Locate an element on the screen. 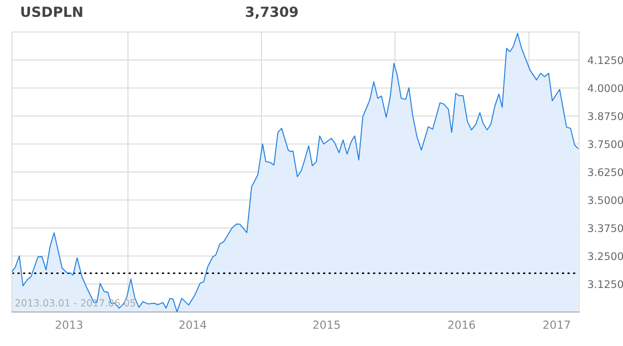 This screenshot has width=623, height=346. x-tick-label: 2015 is located at coordinates (326, 324).